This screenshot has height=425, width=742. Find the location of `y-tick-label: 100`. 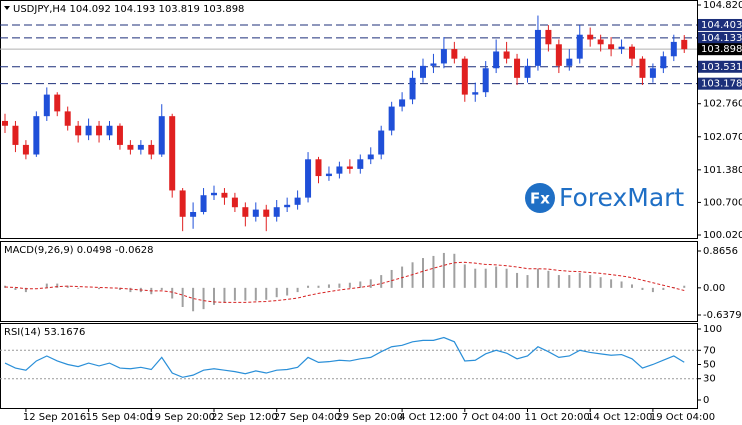

y-tick-label: 100 is located at coordinates (712, 329).